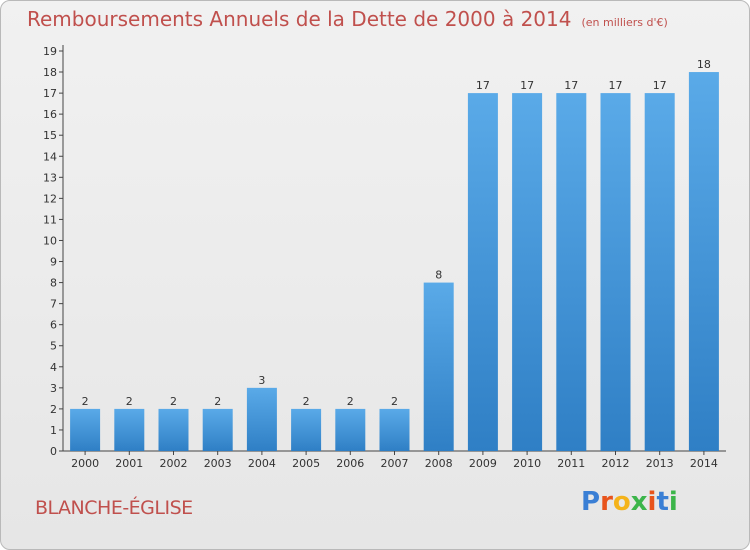  I want to click on logo-letter: t, so click(662, 502).